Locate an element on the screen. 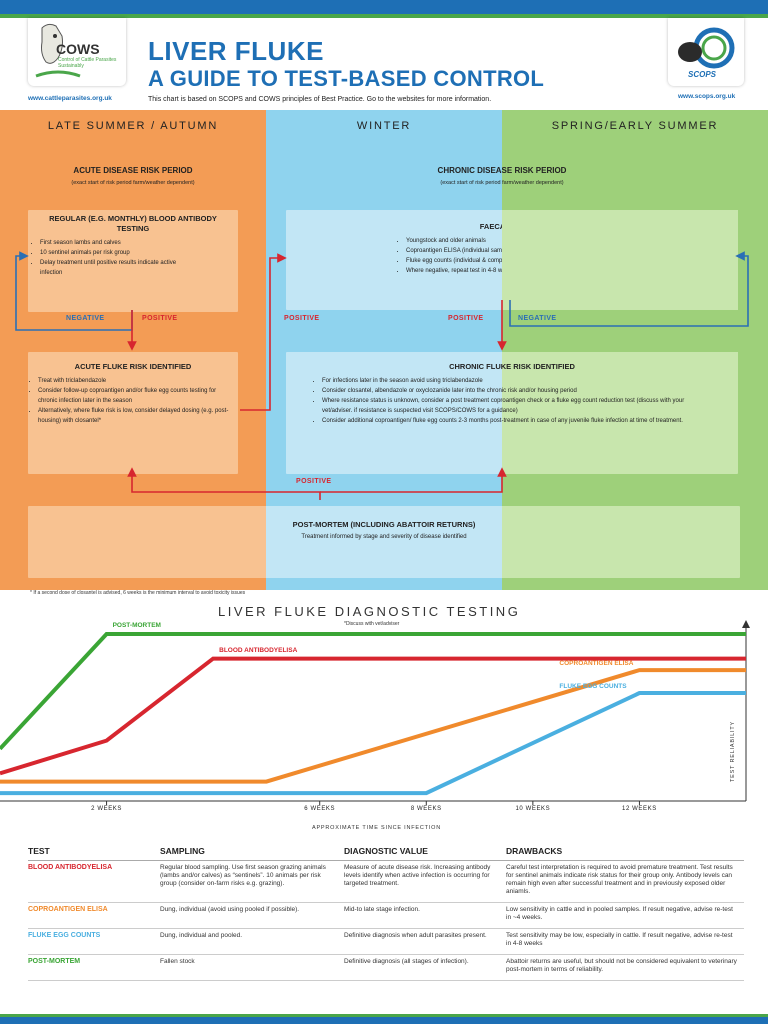 The height and width of the screenshot is (1024, 768). cell-test: POST-MORTEM is located at coordinates (94, 967).